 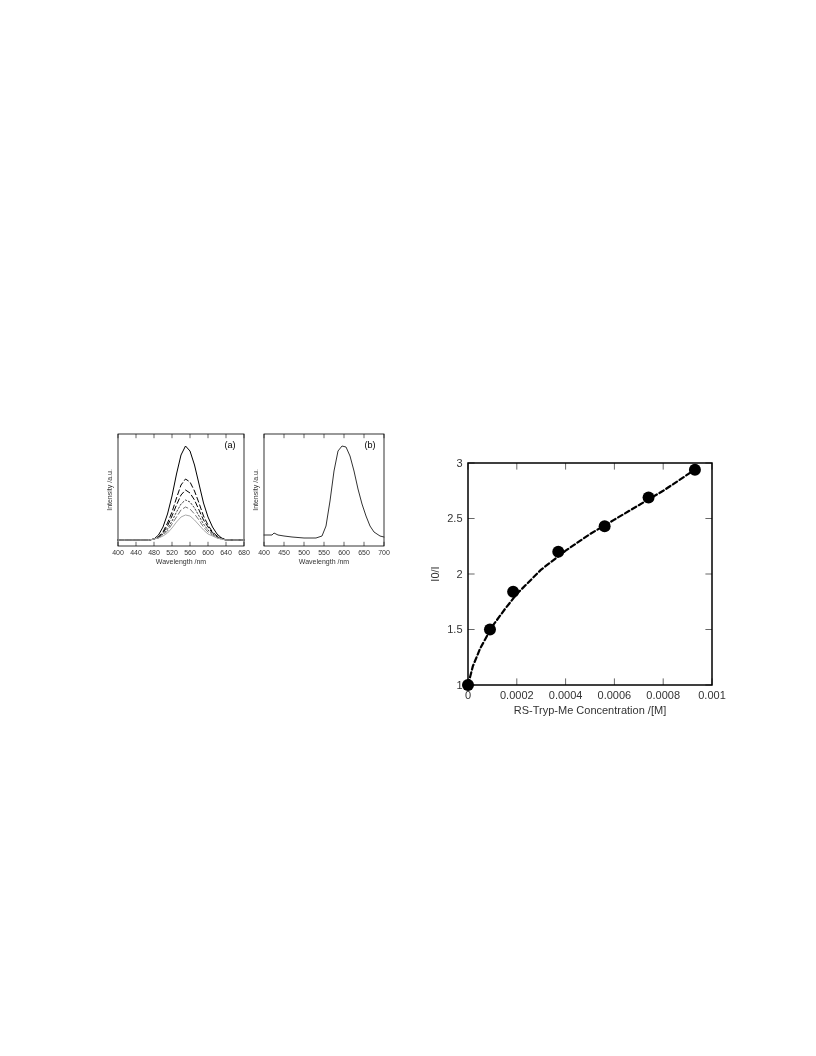 I want to click on x-tick-label: 0.0008, so click(x=663, y=695).